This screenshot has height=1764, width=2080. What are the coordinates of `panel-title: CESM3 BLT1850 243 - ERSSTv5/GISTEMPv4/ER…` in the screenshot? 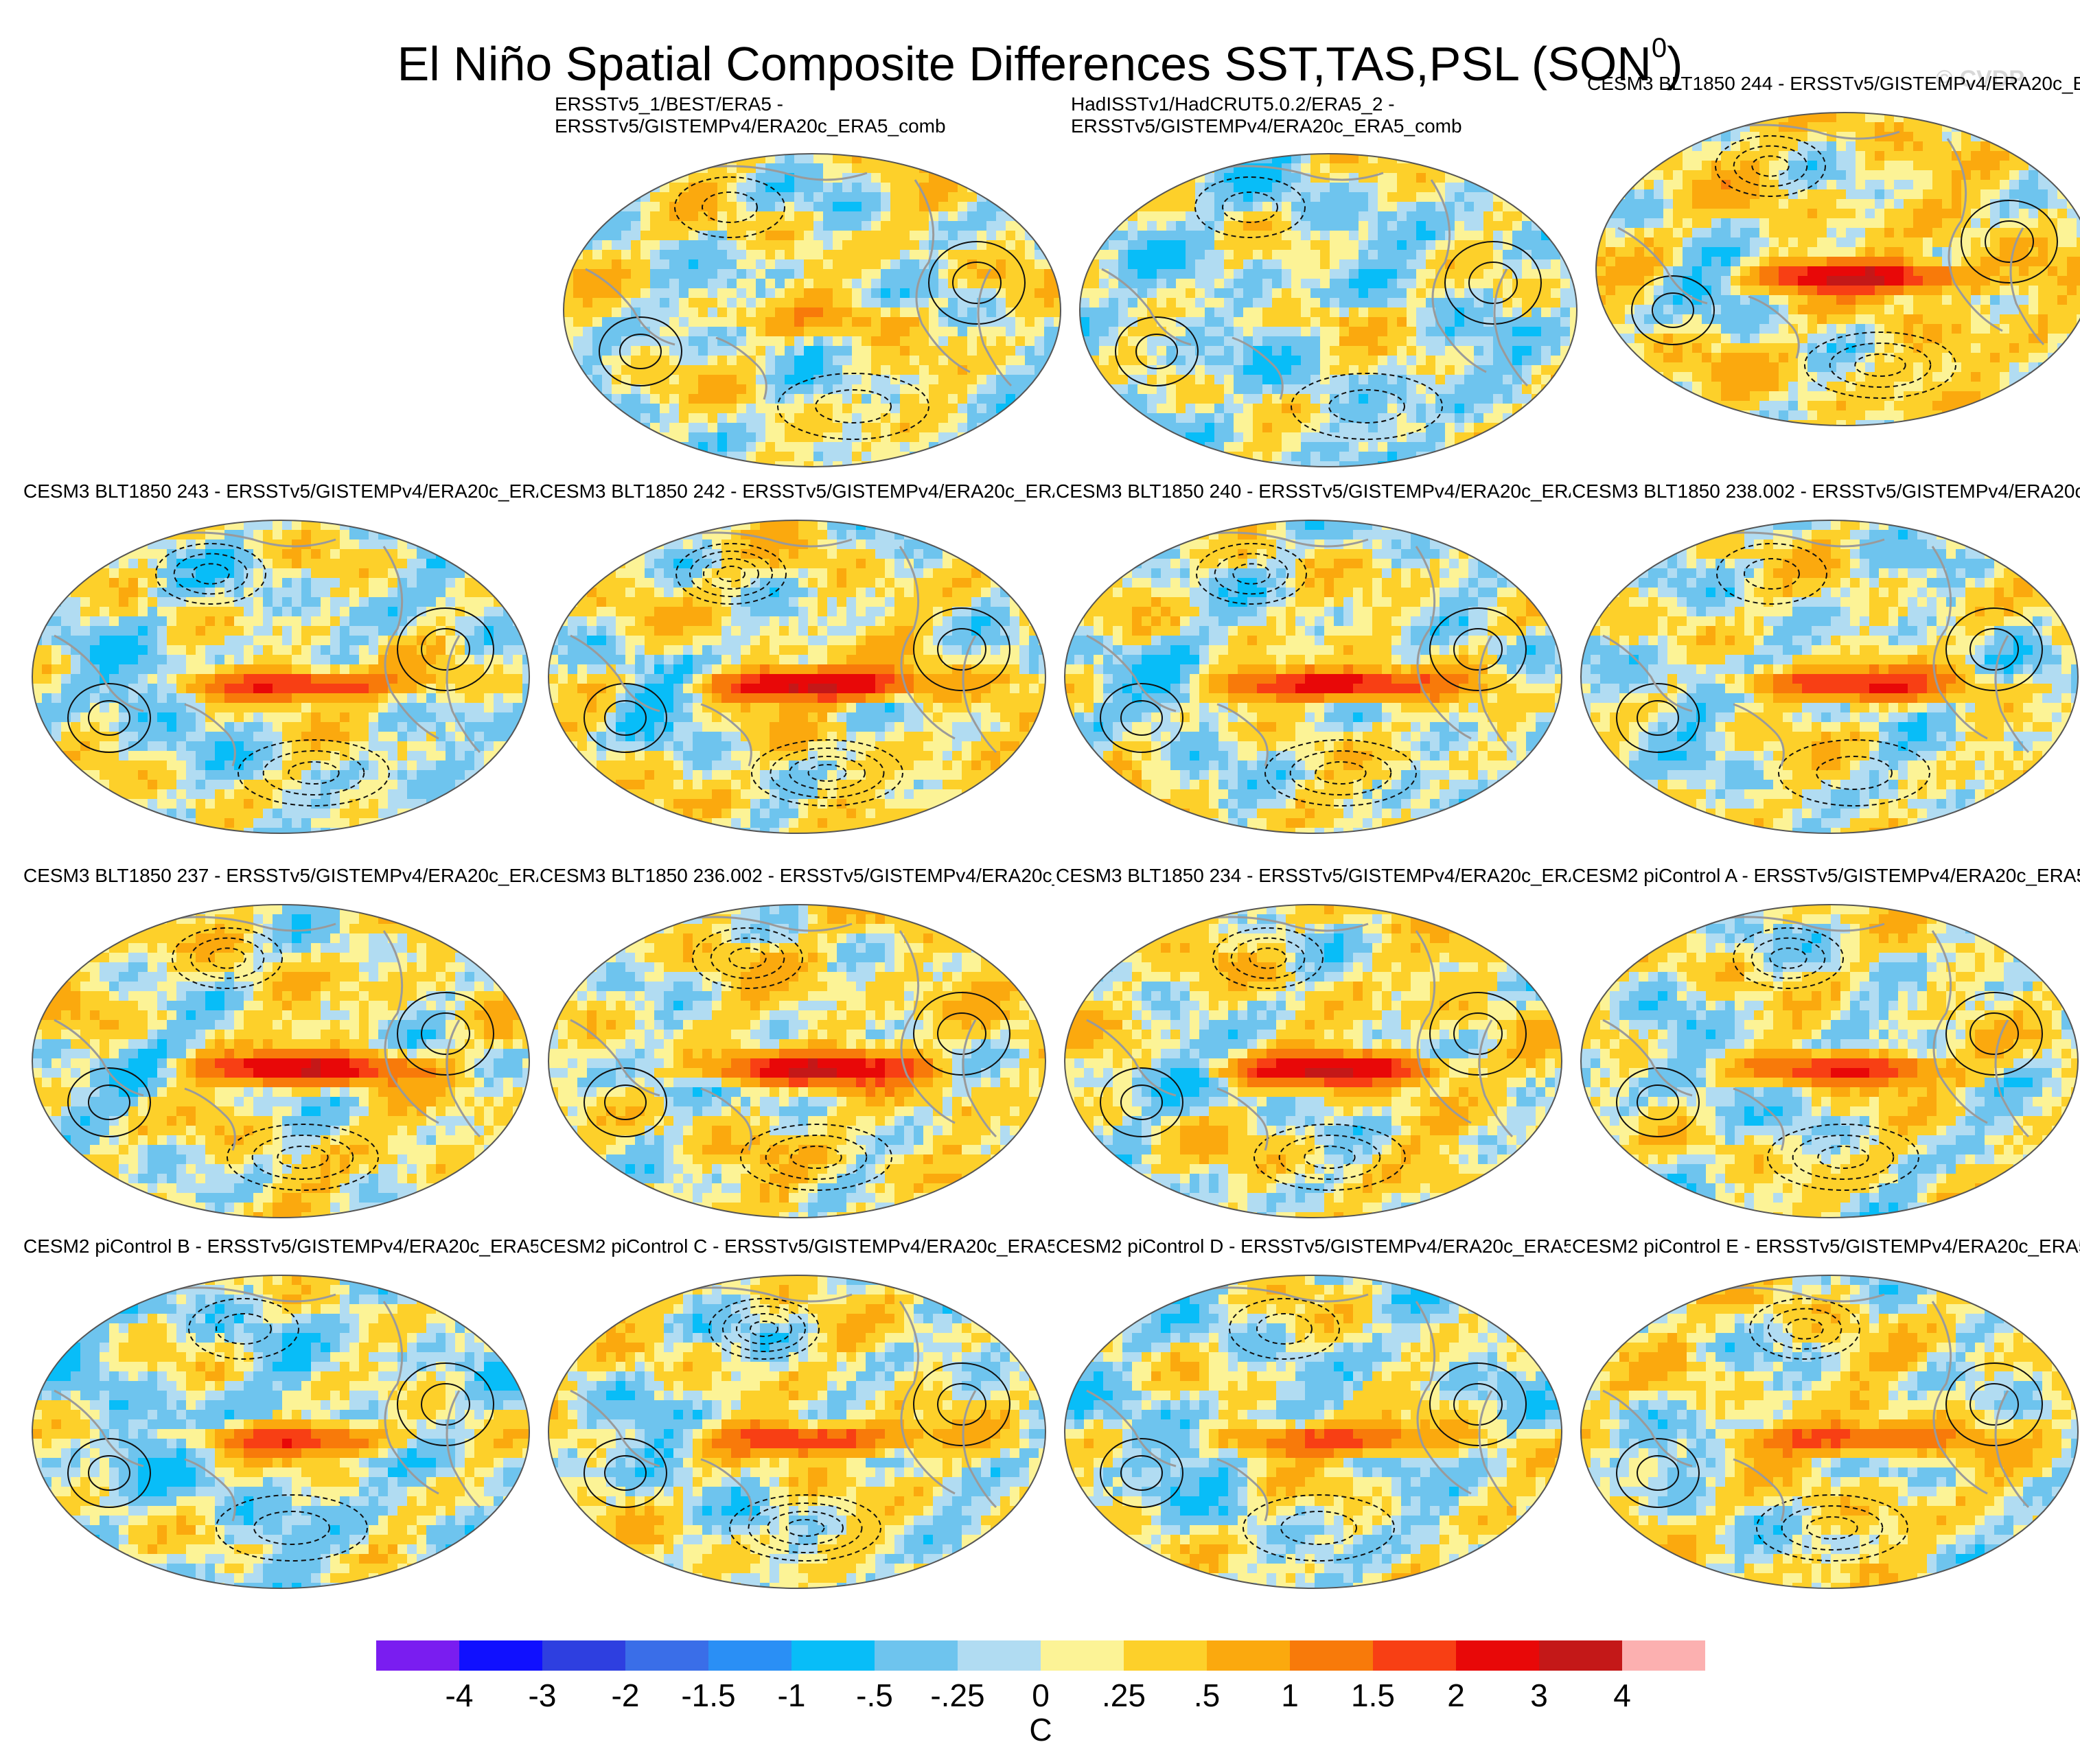 It's located at (280, 491).